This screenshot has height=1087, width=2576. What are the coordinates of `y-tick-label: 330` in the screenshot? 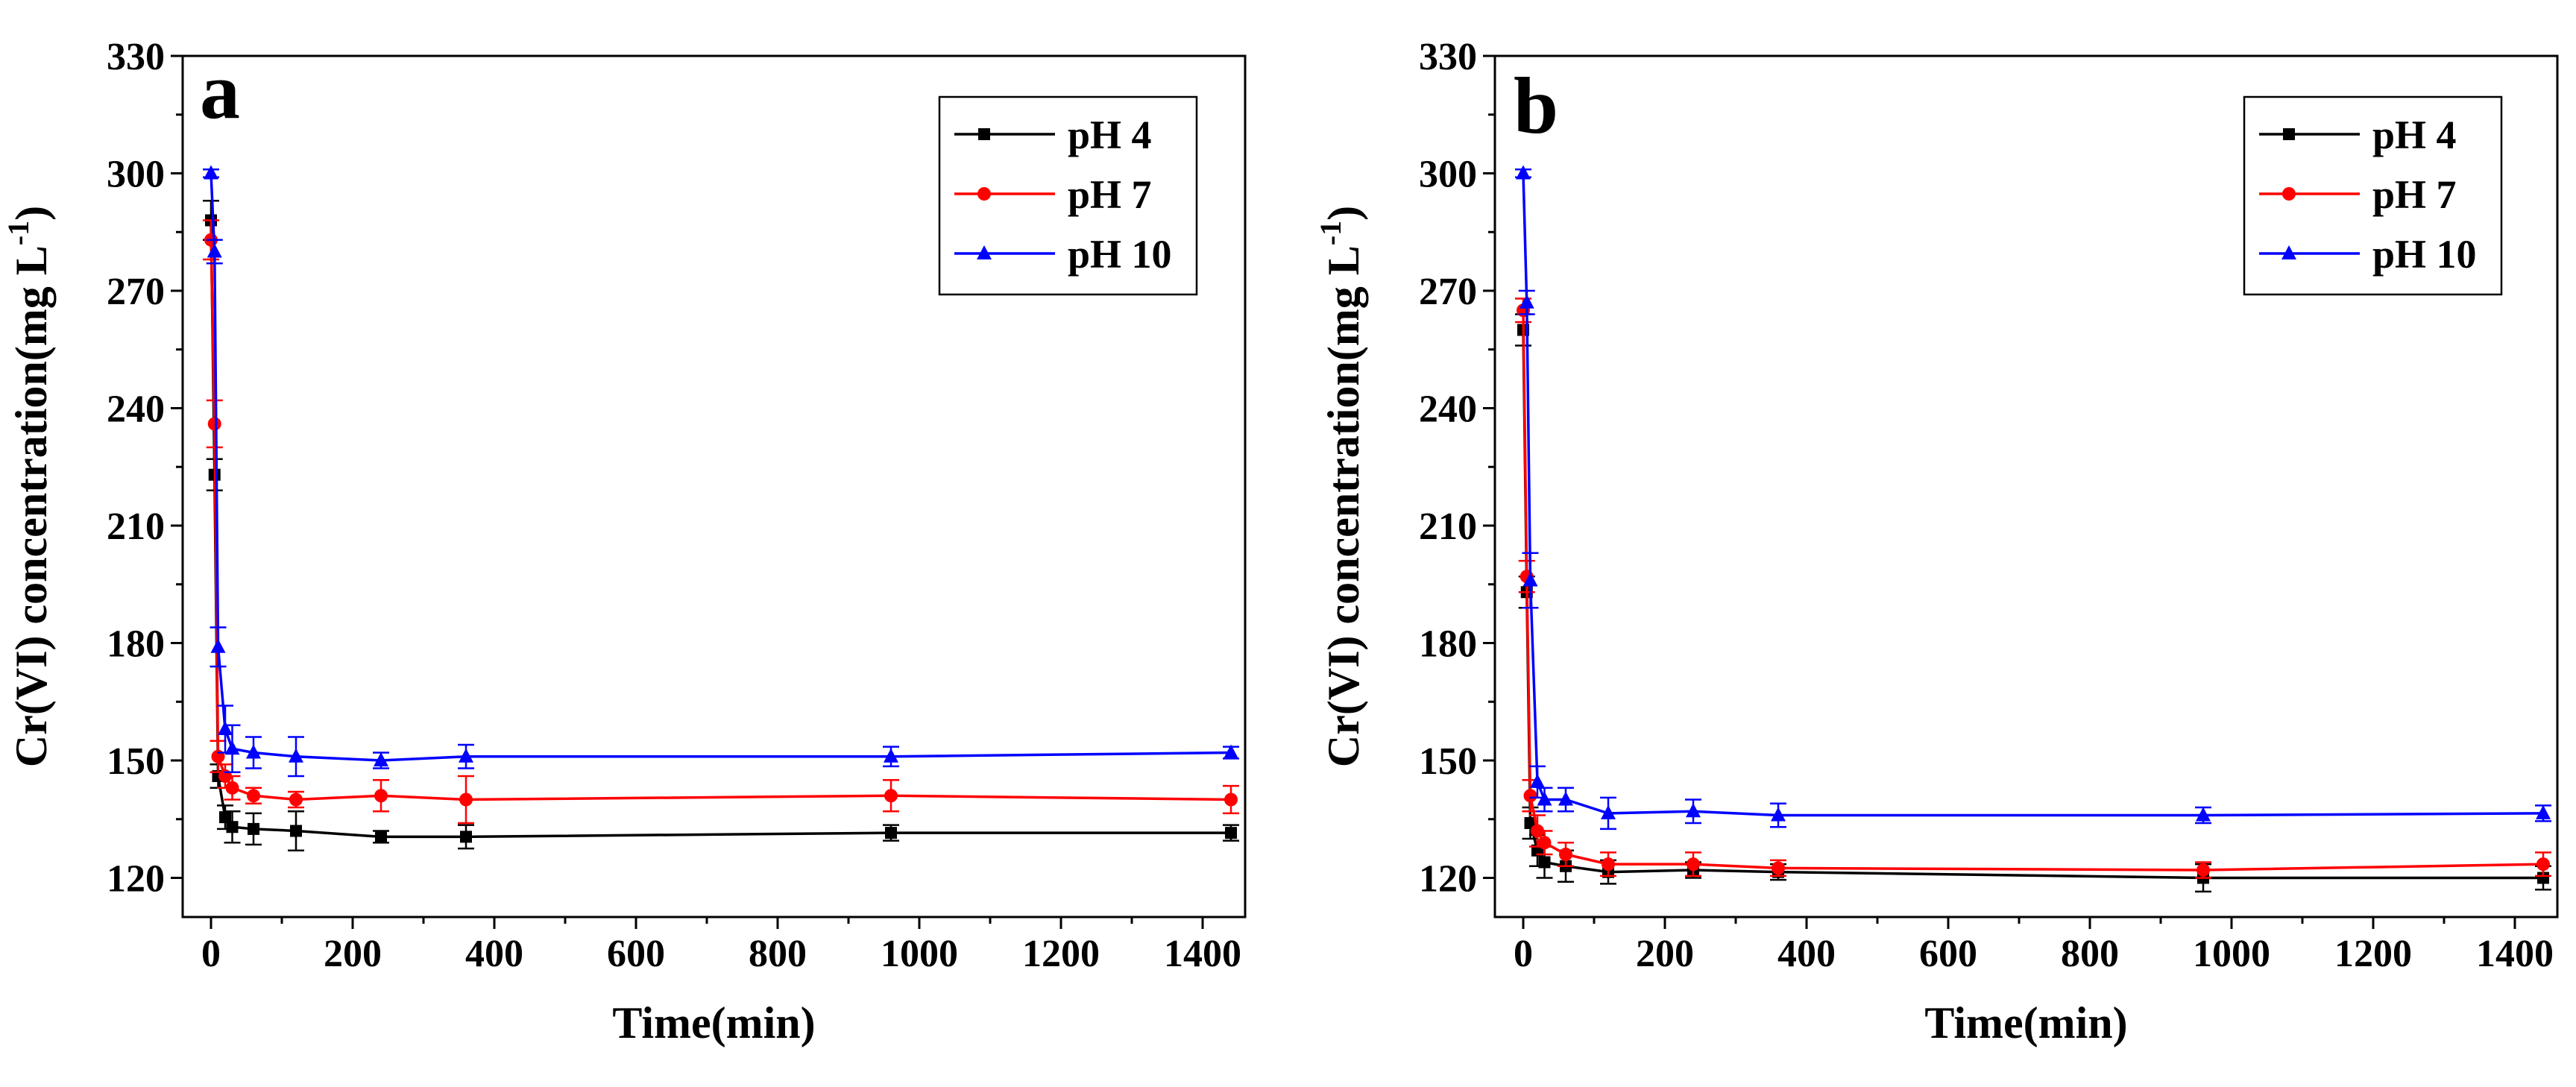 It's located at (136, 57).